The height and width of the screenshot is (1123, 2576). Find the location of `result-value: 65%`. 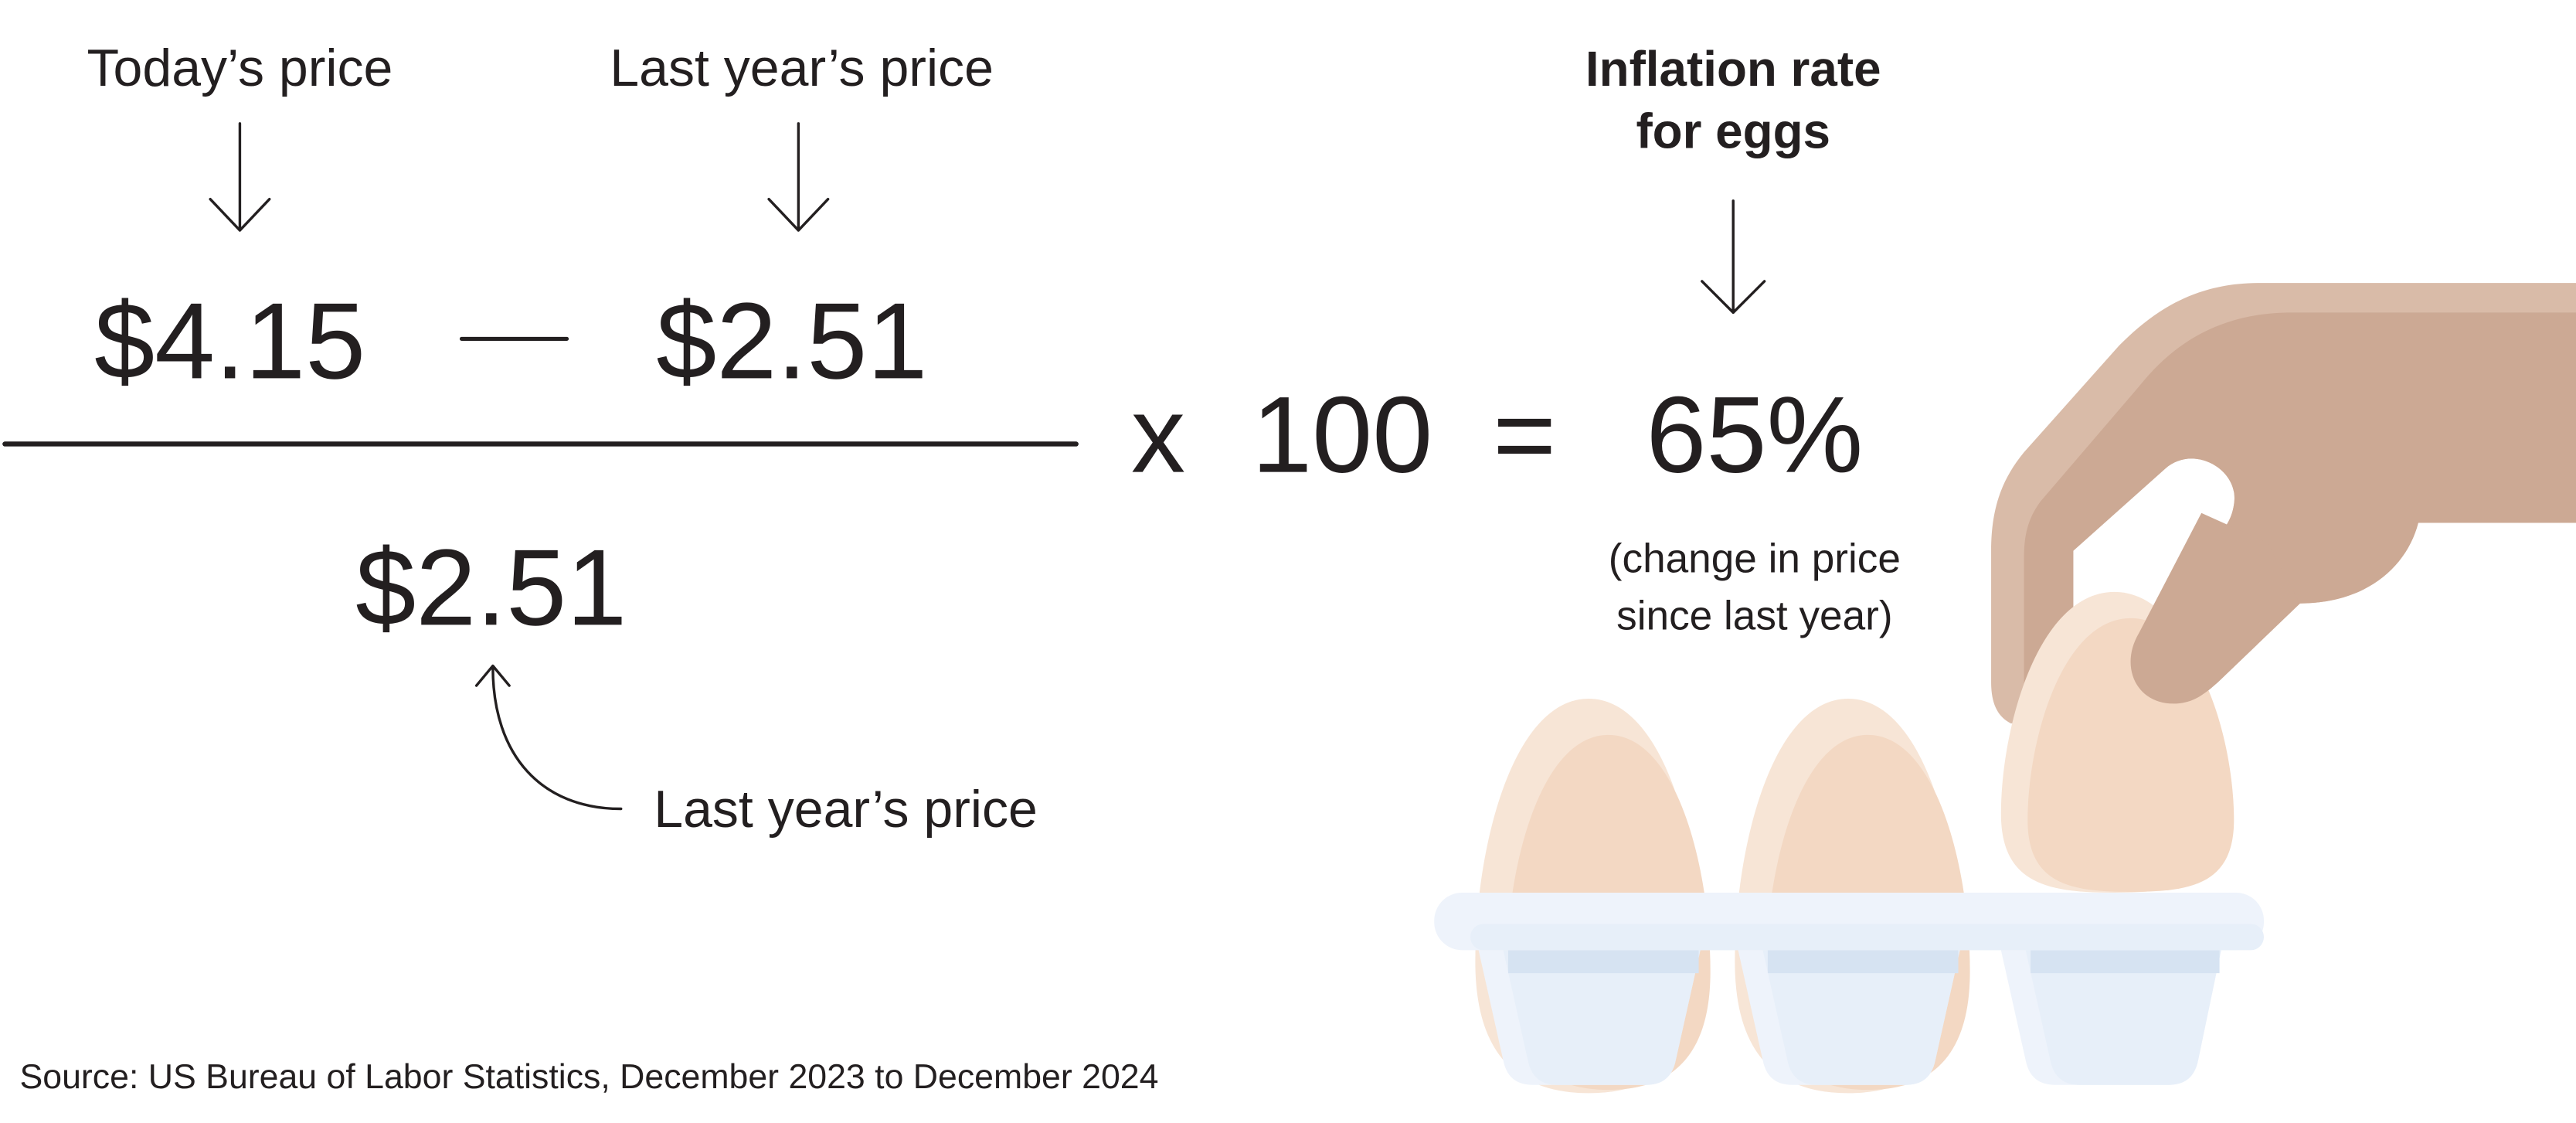

result-value: 65% is located at coordinates (1754, 434).